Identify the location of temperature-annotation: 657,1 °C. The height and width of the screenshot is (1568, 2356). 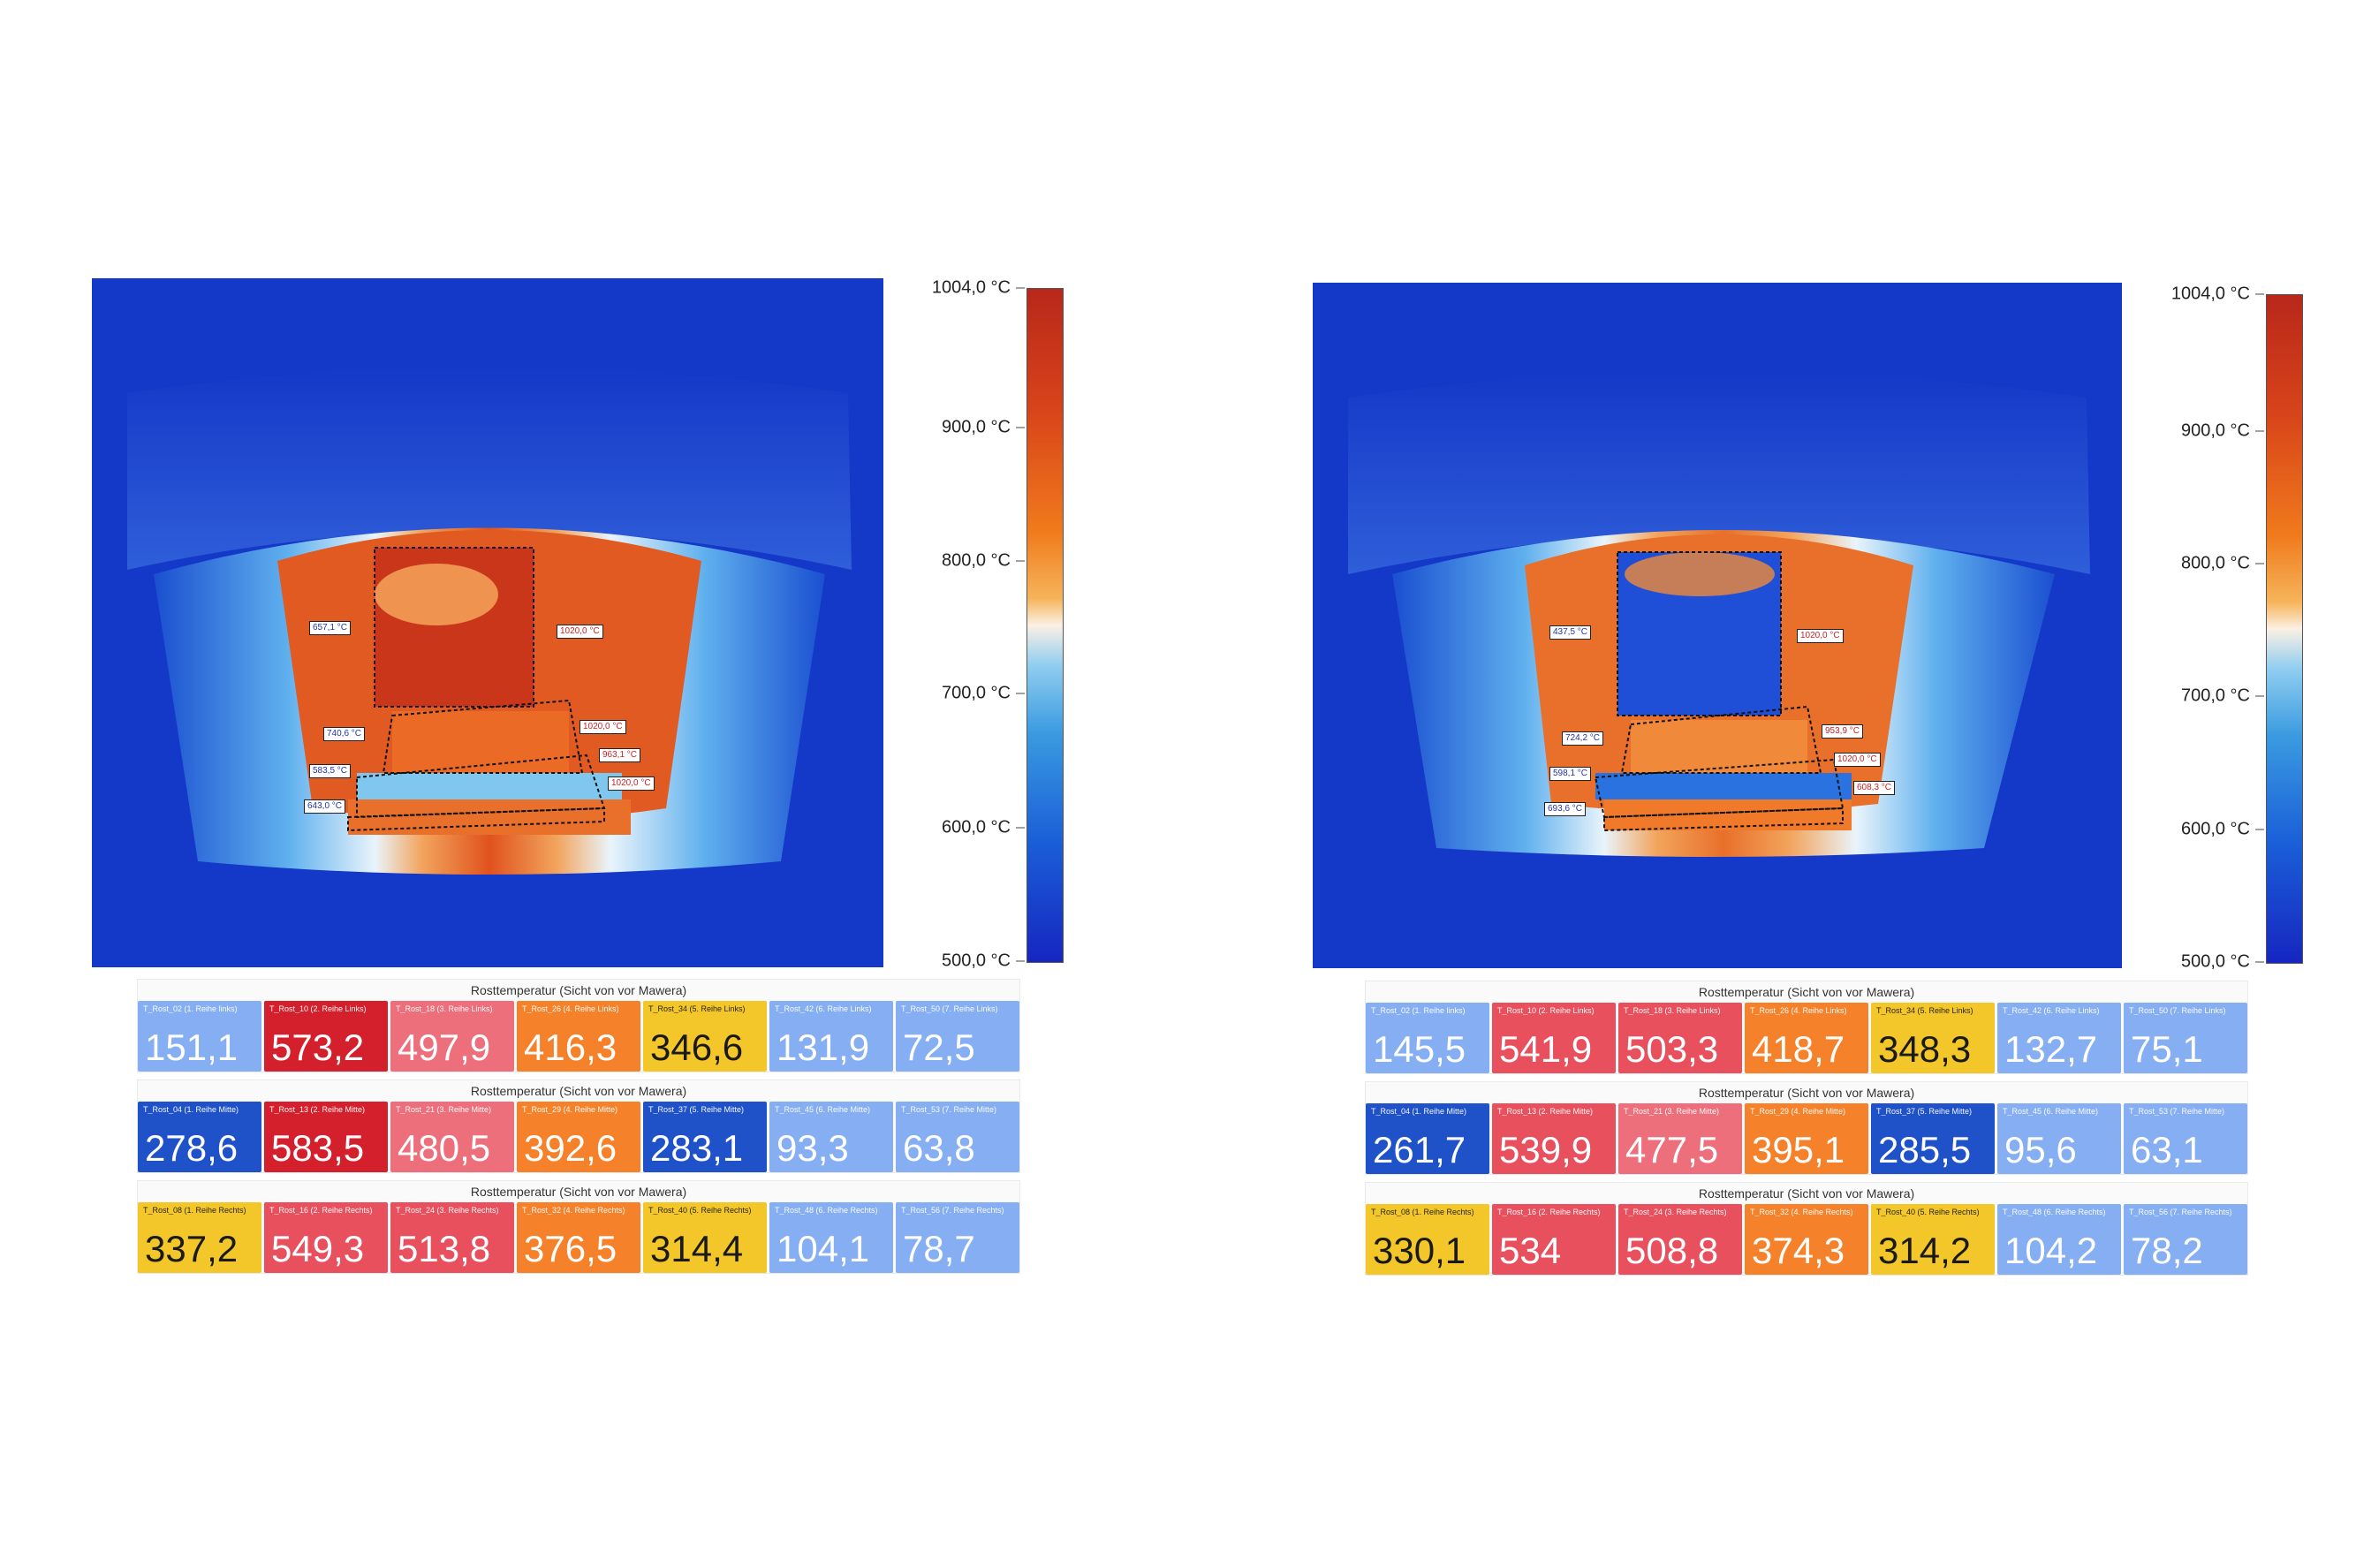
(330, 628).